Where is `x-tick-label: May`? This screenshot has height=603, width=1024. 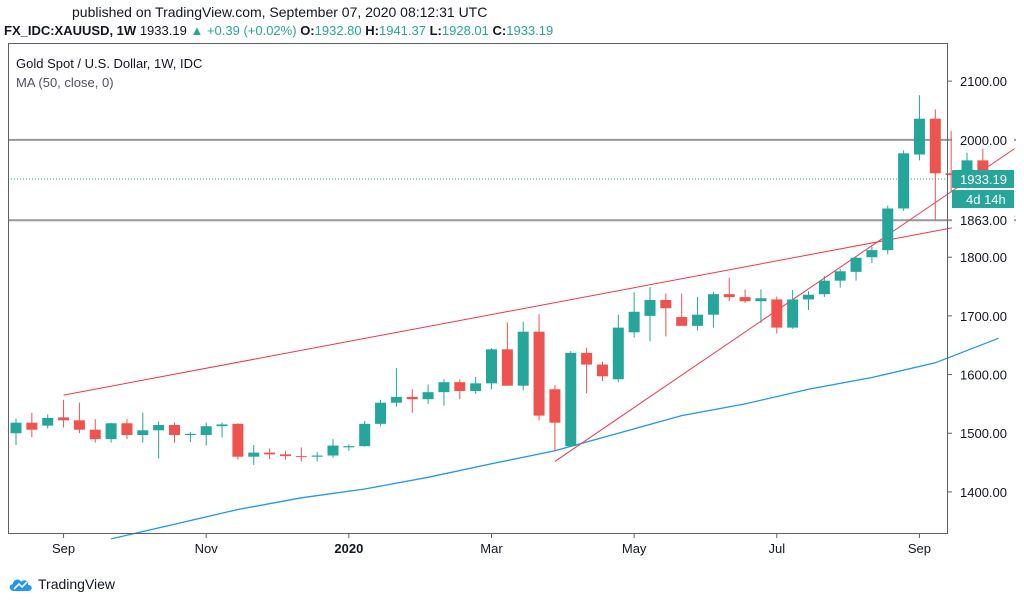 x-tick-label: May is located at coordinates (634, 548).